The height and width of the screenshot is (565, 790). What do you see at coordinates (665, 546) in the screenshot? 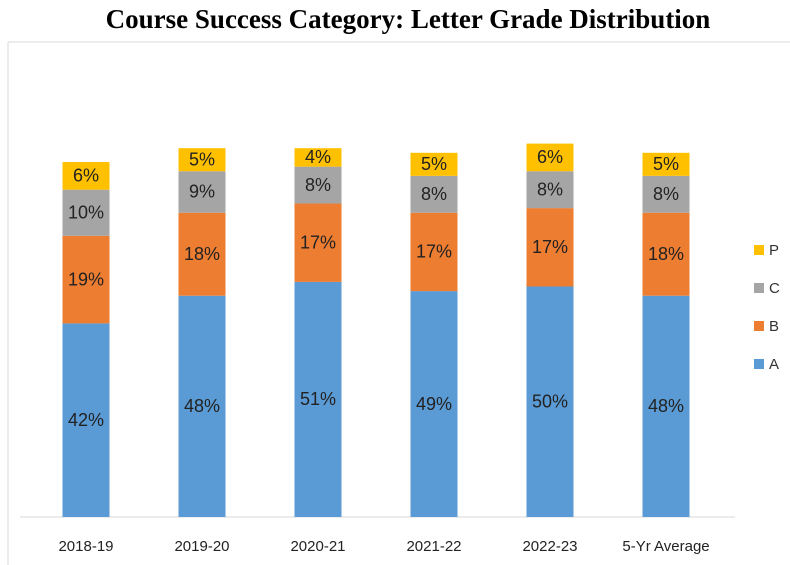
I see `x-tick-label: 5-Yr Average` at bounding box center [665, 546].